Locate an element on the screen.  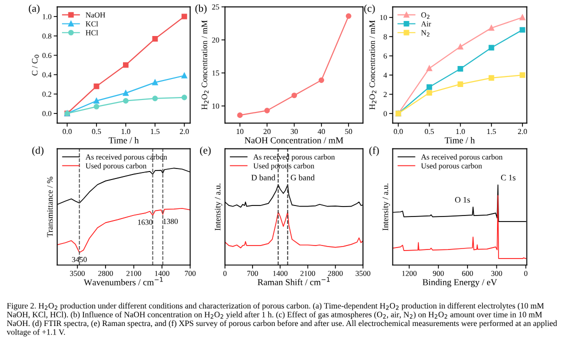
text: Figure 2. H$_{2}$O$_{2}$ production under different conditions and characterization of porous carbon. (a) Time-dependent H$_{2}$O$_{2}$ production in different electrolytes (10 mM NaOH, KCl, HCl). (b) Influence of NaOH concentration on H$_{2}$O$_{2}$ yield after 1 h. (c) Effect of gas atmospheres (O$_{2}$, air, N$_{2}$) on H$_{2}$O$_{2}$ amount over time in 10 mM NaOH. (d) FTIR spectra, (e) Raman spectra, and (f) XPS survey of porous carbon before and after use. All electrochemical measurements were performed at an applied voltage of +1.1 V. is located at coordinates (282, 319).